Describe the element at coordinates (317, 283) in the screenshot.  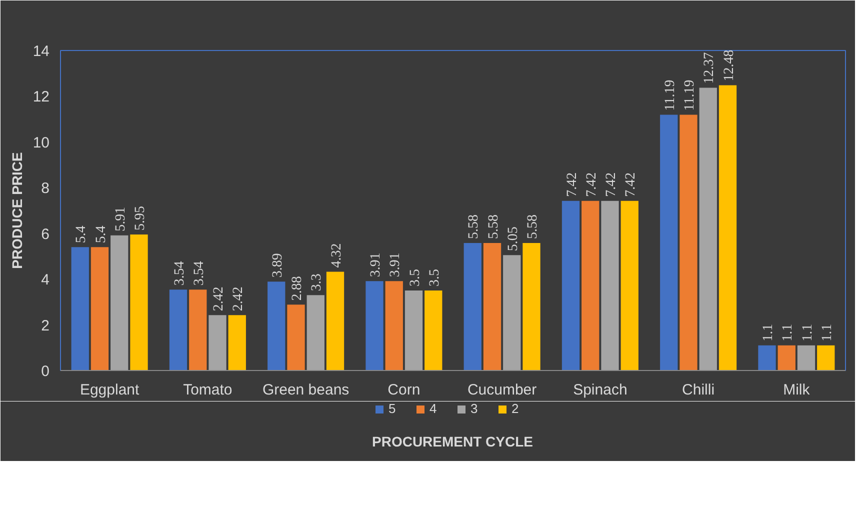
I see `data-label: 3.3` at that location.